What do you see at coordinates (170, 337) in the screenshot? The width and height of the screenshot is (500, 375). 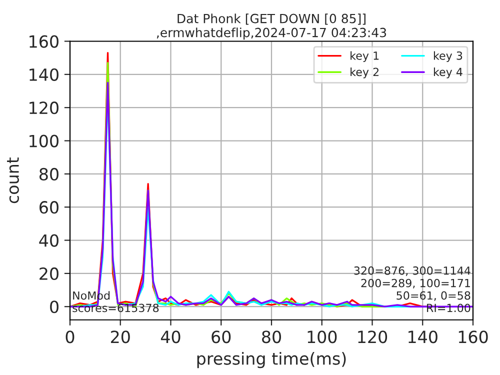 I see `x-tick-label: 40` at bounding box center [170, 337].